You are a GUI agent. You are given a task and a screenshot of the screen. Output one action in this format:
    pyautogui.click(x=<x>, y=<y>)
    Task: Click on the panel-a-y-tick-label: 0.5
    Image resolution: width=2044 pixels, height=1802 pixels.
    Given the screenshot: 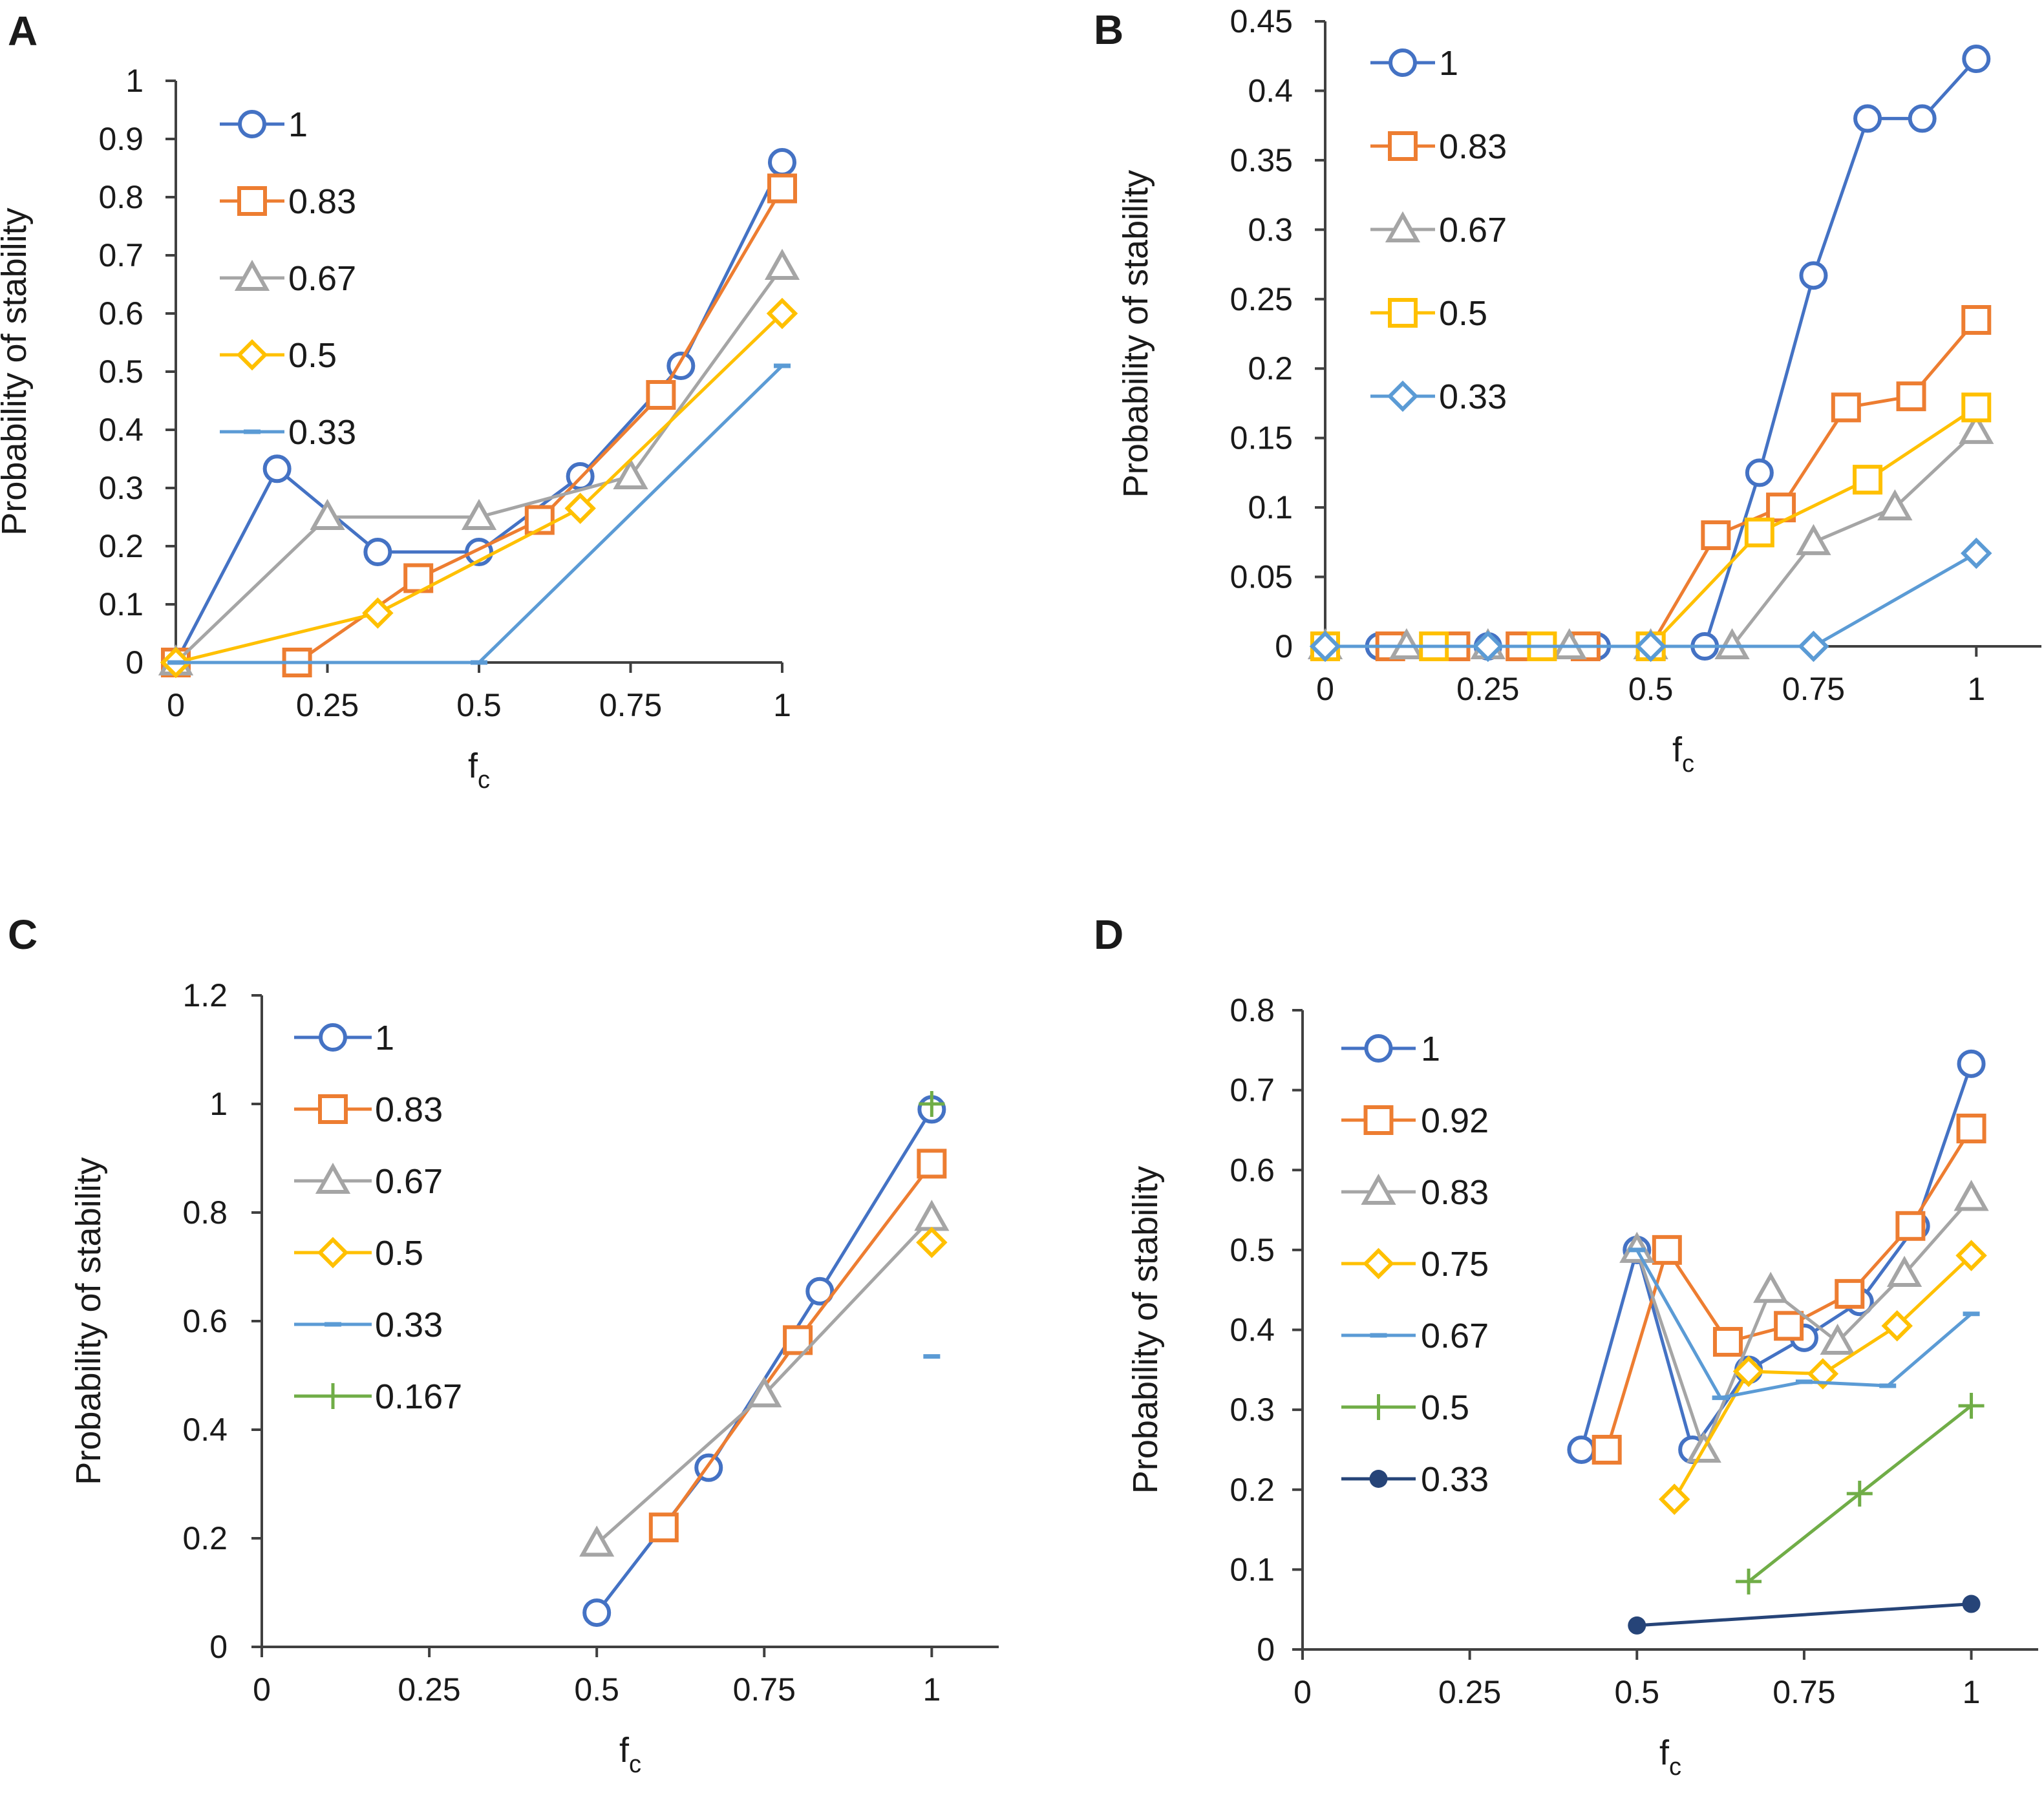 What is the action you would take?
    pyautogui.click(x=121, y=372)
    